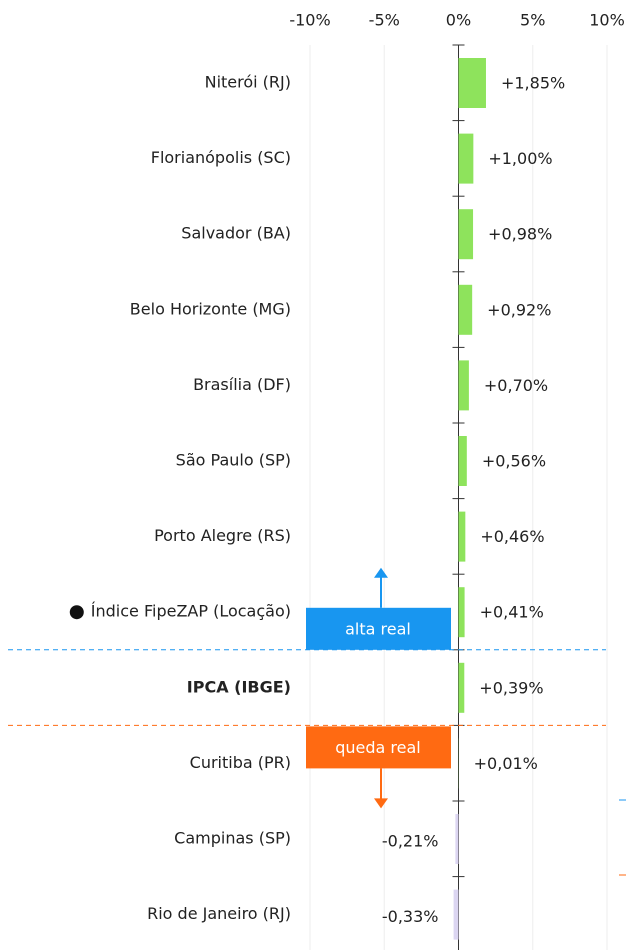  Describe the element at coordinates (607, 20) in the screenshot. I see `x-tick-label: 10%` at that location.